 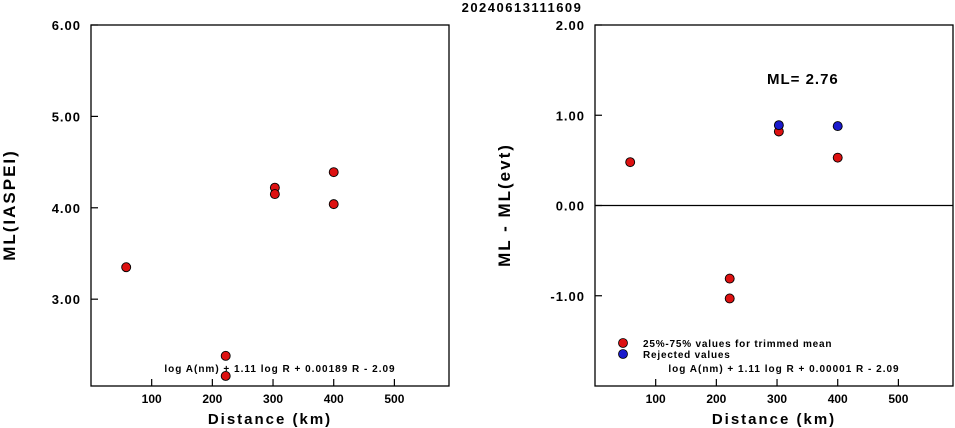 What do you see at coordinates (66, 299) in the screenshot?
I see `left-y-tick-label: 3.00` at bounding box center [66, 299].